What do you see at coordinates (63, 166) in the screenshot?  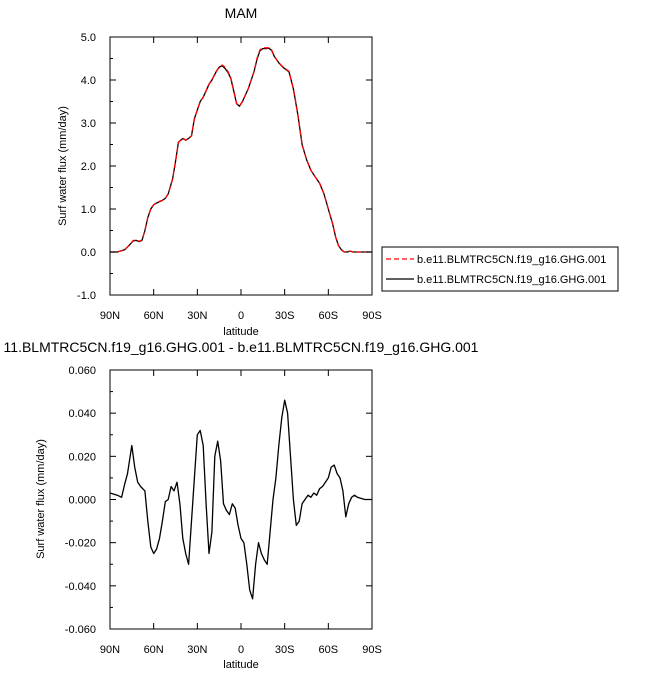 I see `top-y-axis-label: Surf water flux (mm/day)` at bounding box center [63, 166].